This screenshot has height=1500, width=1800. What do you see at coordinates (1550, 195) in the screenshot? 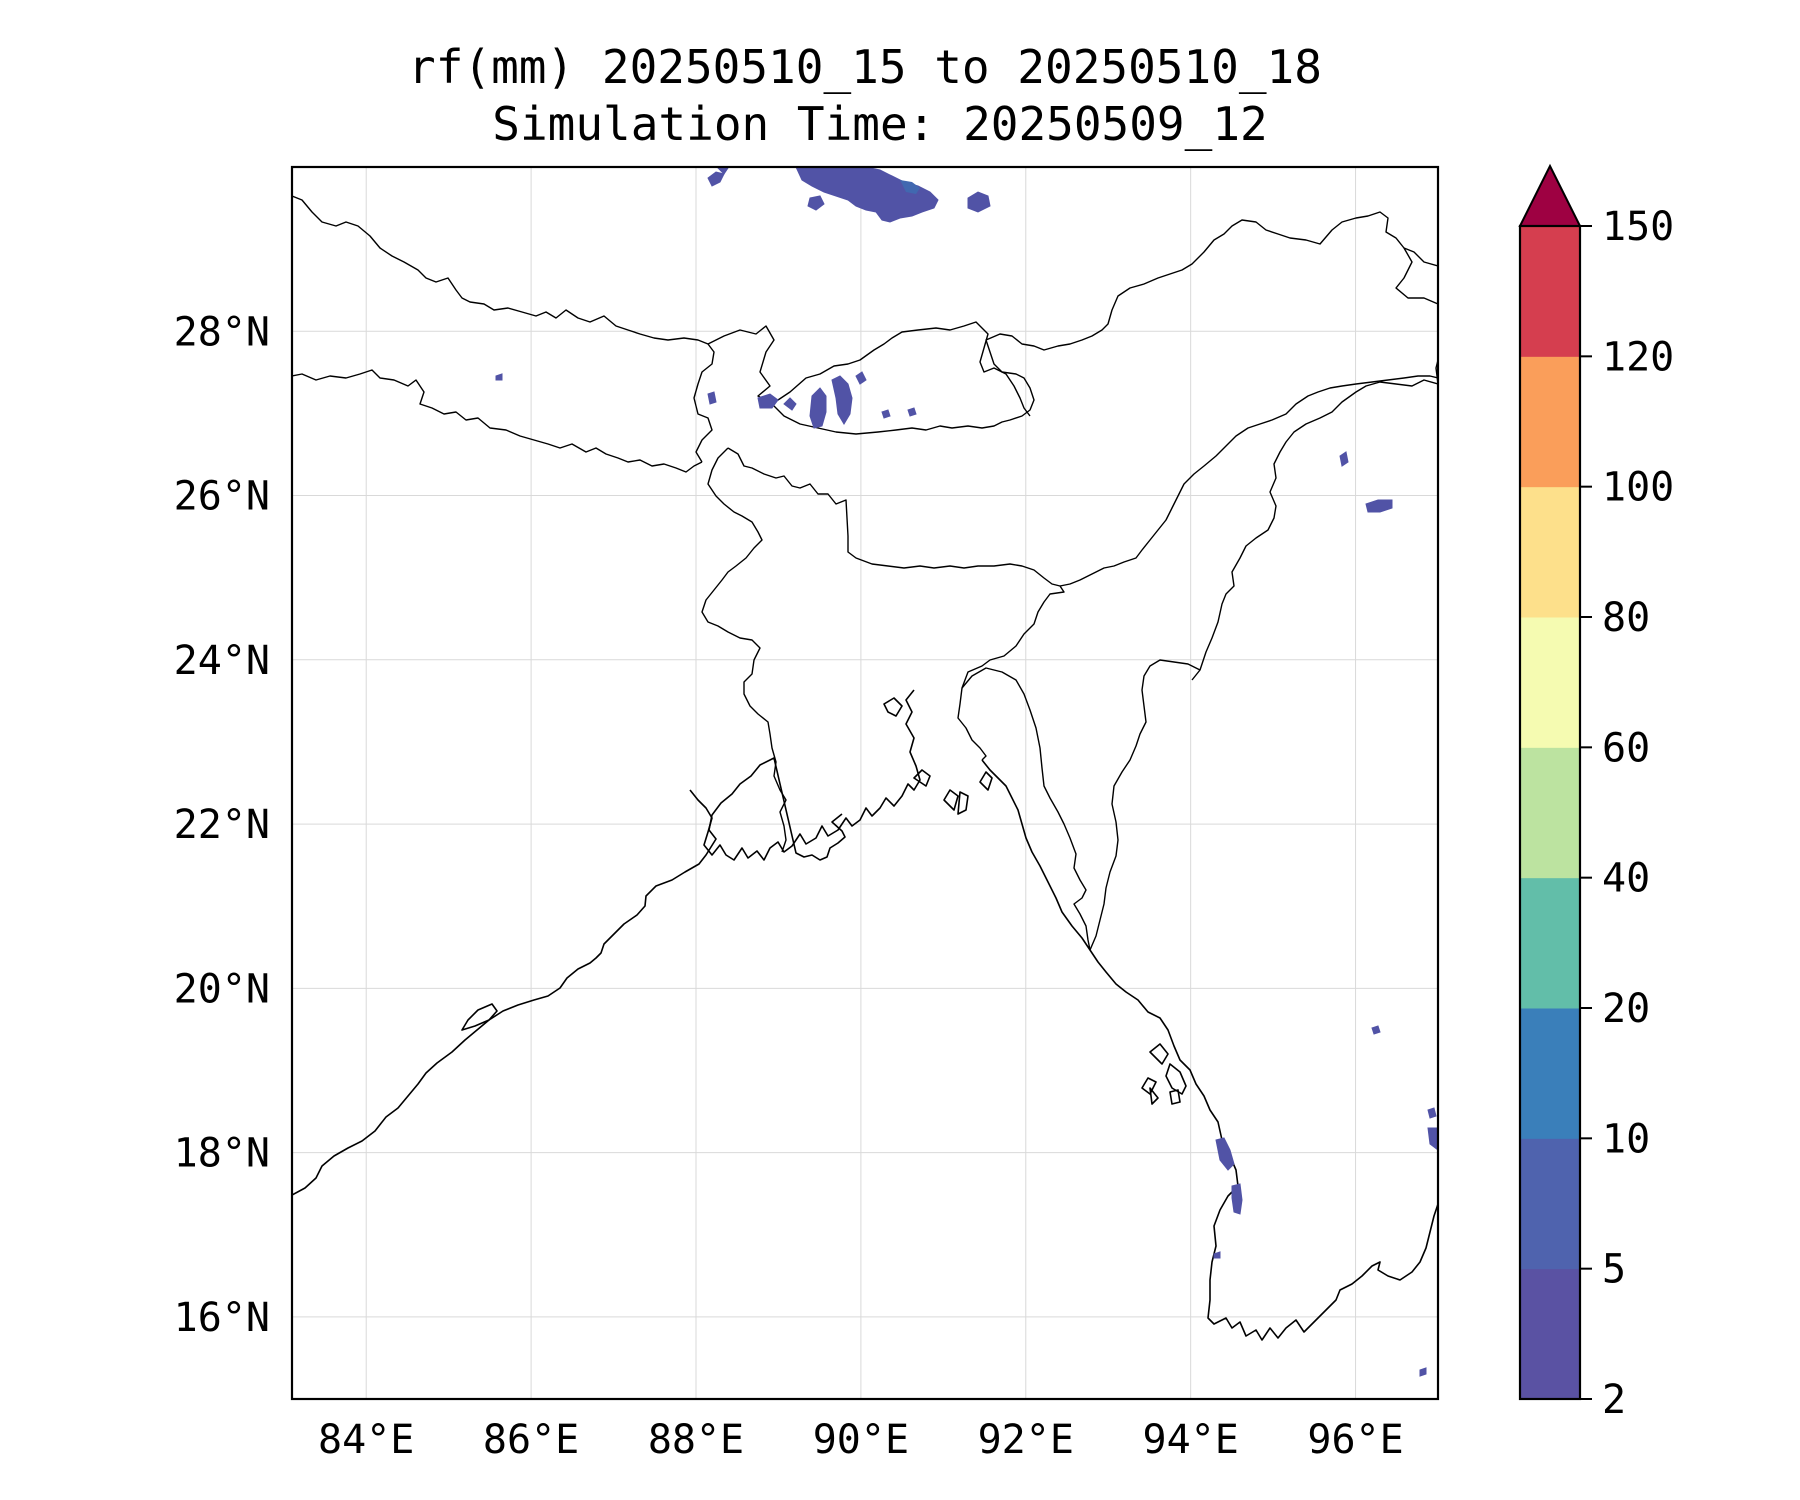
I see `colorbar-extend-arrow` at bounding box center [1550, 195].